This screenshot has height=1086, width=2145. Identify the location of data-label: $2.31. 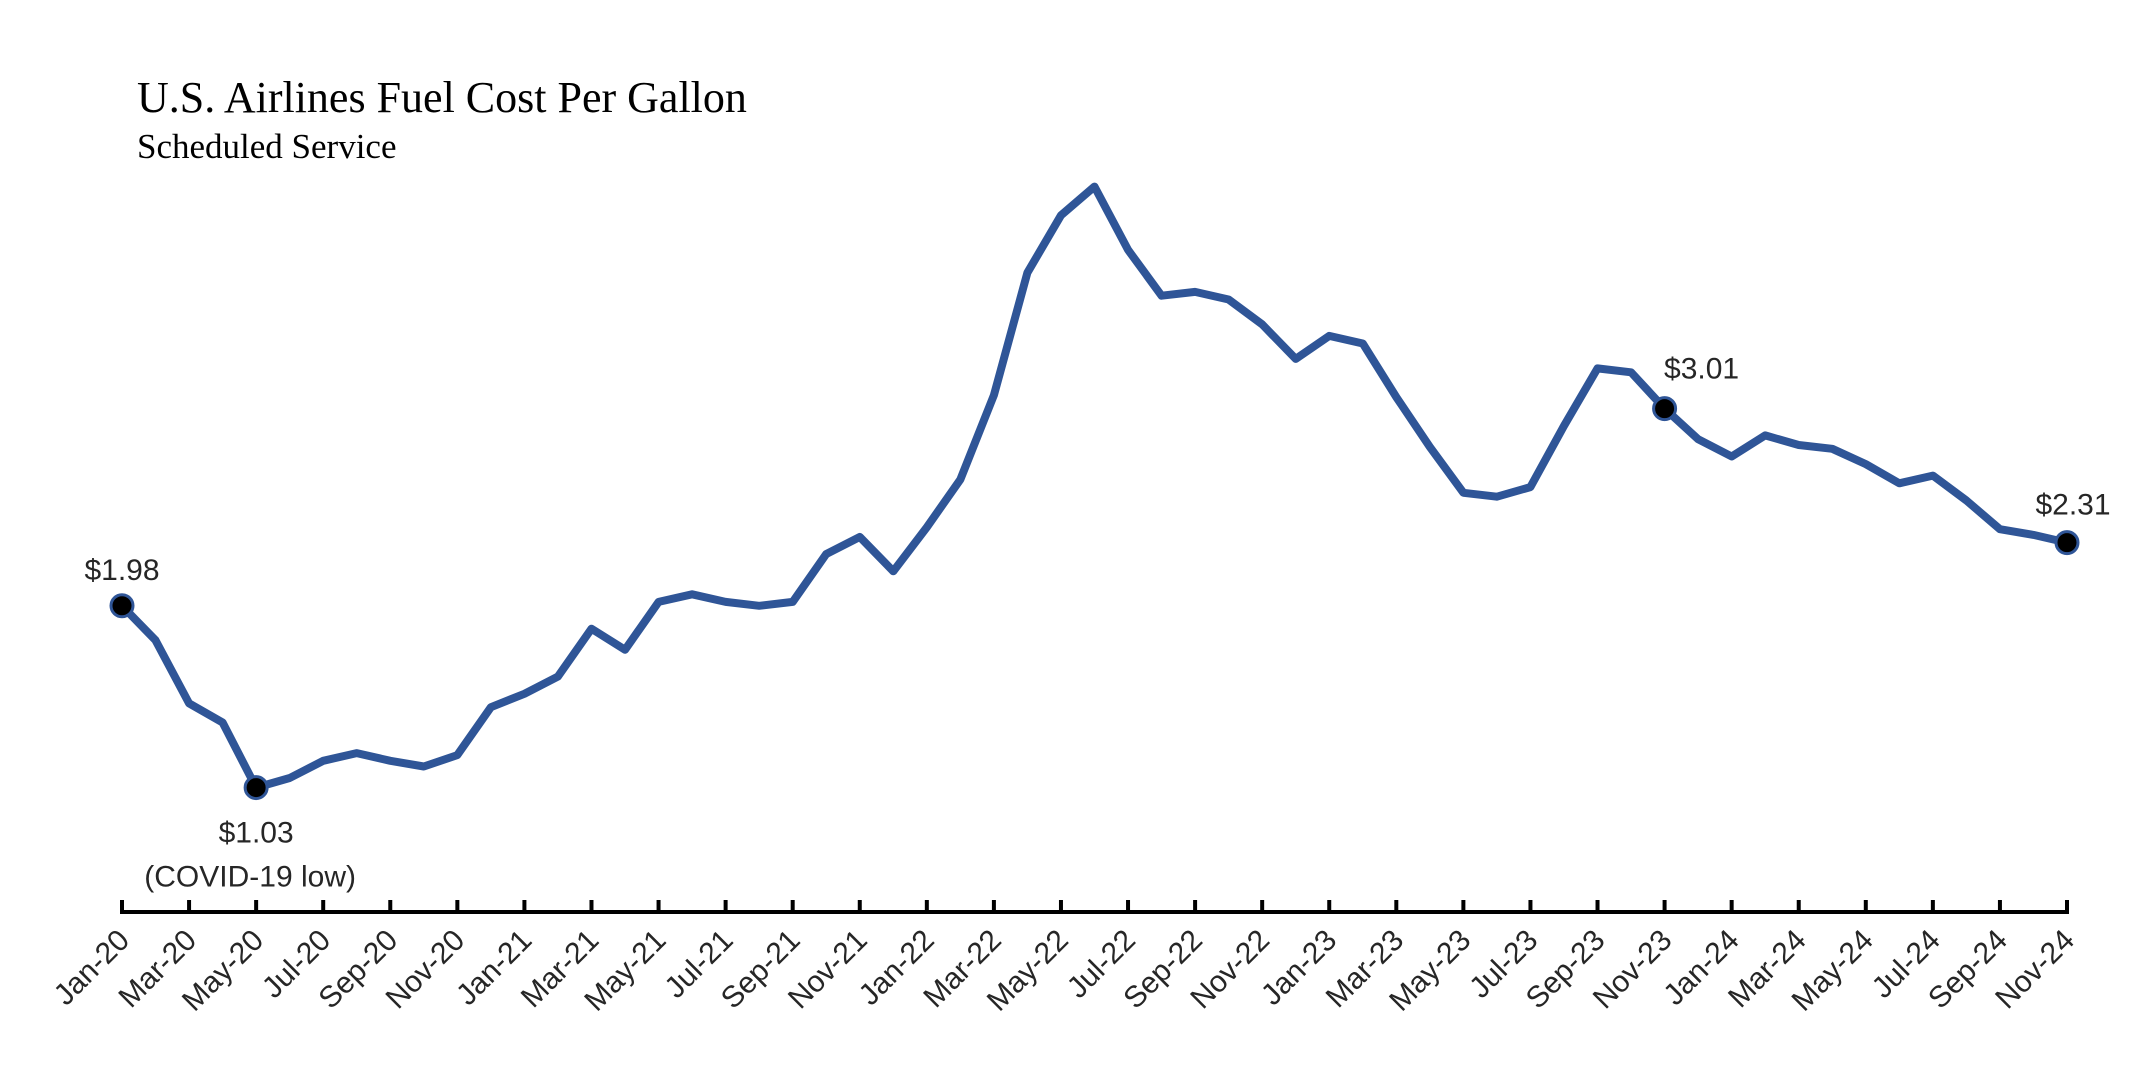
(2072, 505).